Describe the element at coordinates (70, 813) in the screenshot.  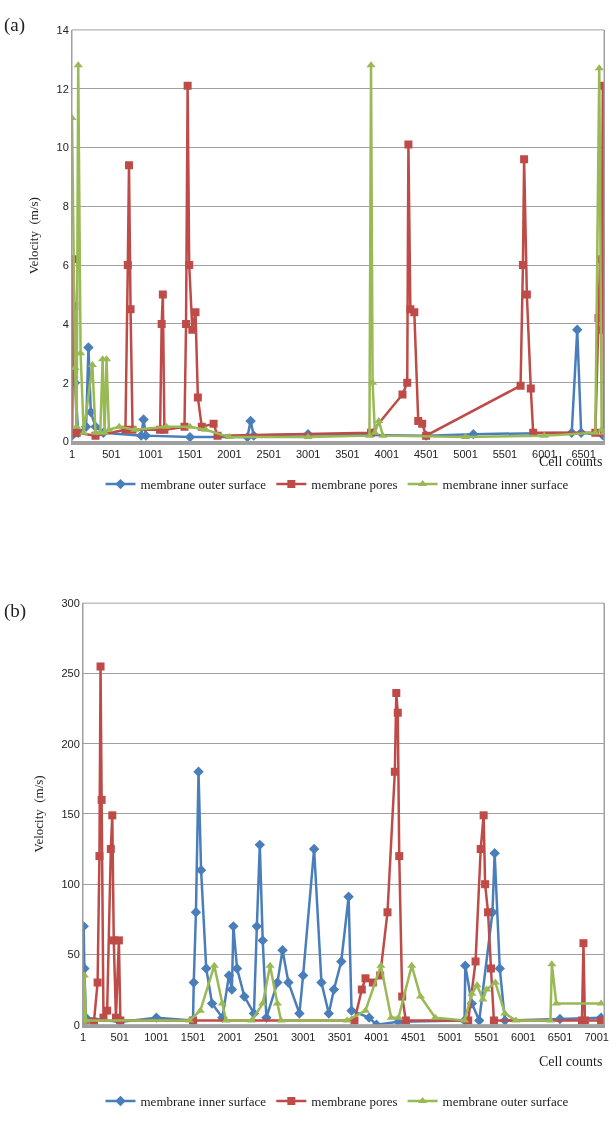
I see `y-tick-label: 150` at that location.